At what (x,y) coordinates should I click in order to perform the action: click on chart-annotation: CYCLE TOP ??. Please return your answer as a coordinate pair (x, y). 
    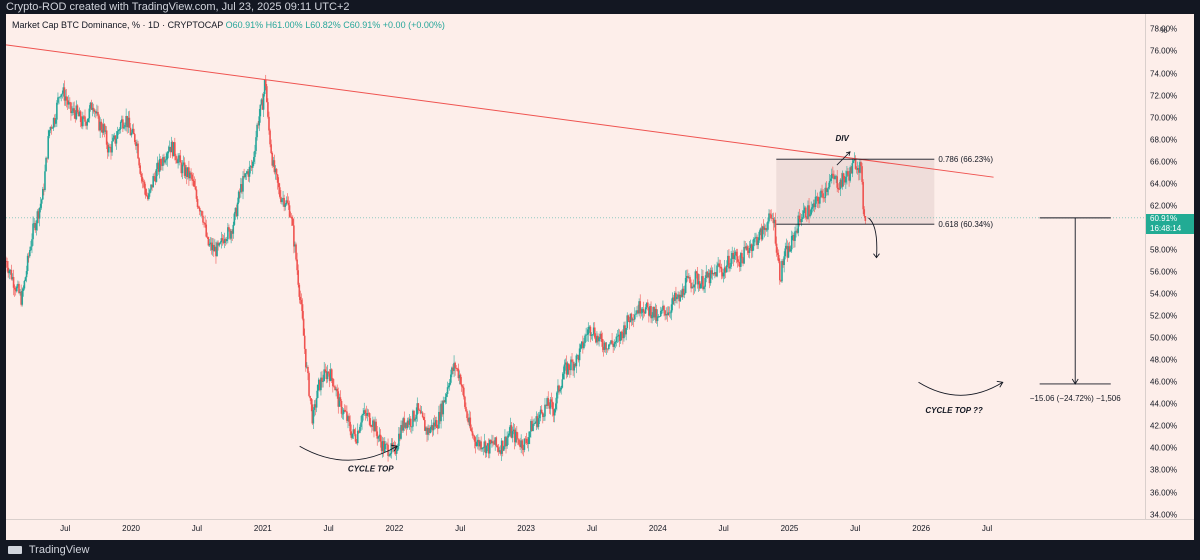
    Looking at the image, I should click on (953, 410).